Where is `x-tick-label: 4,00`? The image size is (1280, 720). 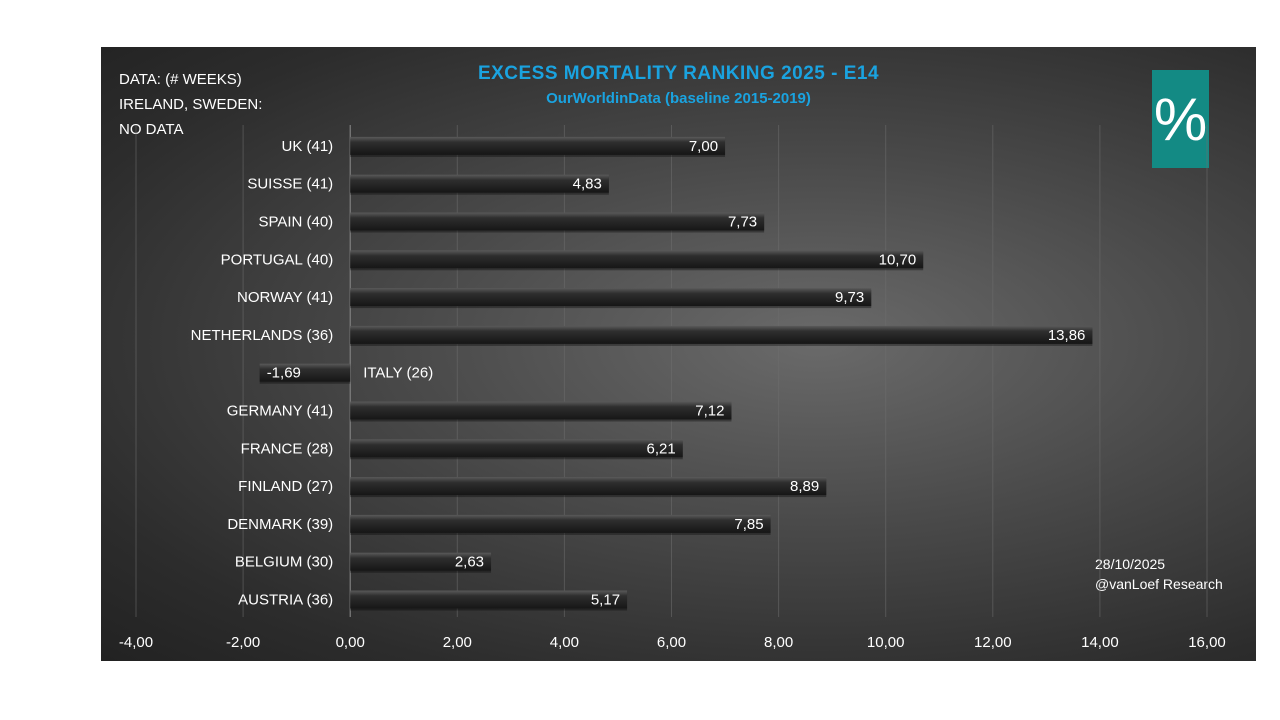 x-tick-label: 4,00 is located at coordinates (564, 642).